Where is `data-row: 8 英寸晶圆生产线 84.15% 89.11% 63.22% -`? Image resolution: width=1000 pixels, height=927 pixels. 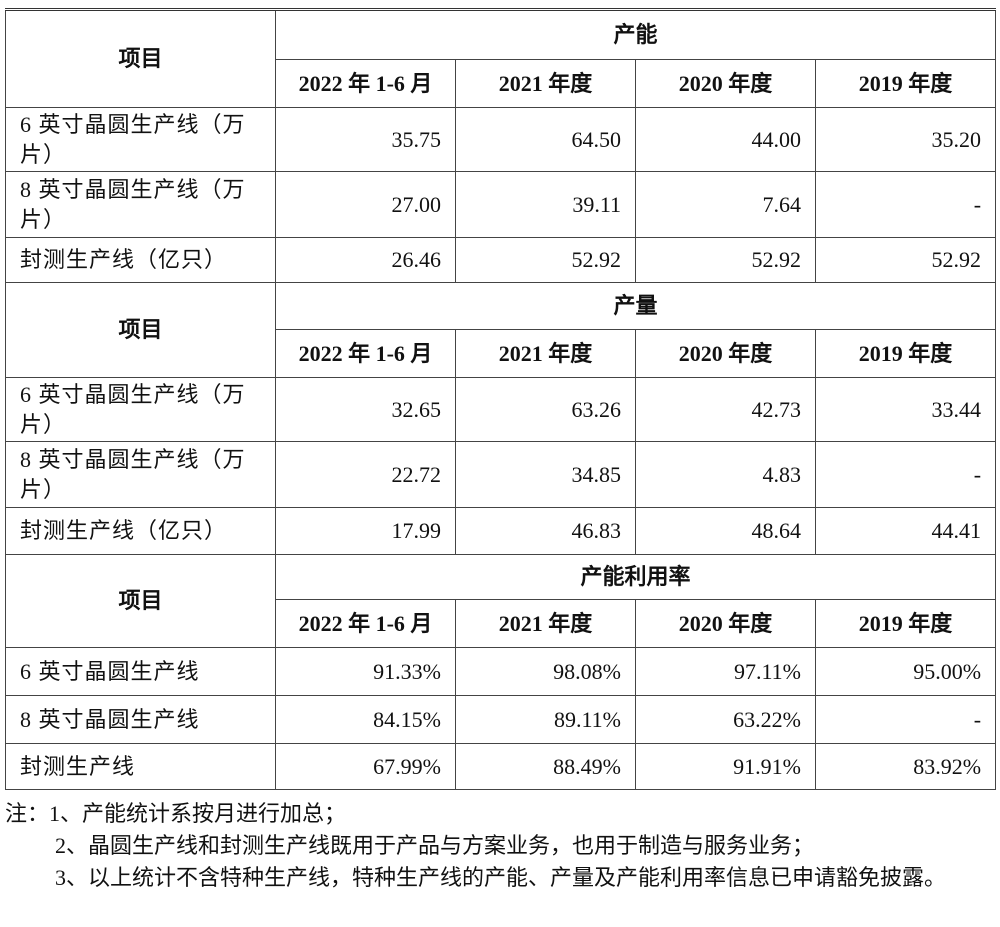 data-row: 8 英寸晶圆生产线 84.15% 89.11% 63.22% - is located at coordinates (501, 719).